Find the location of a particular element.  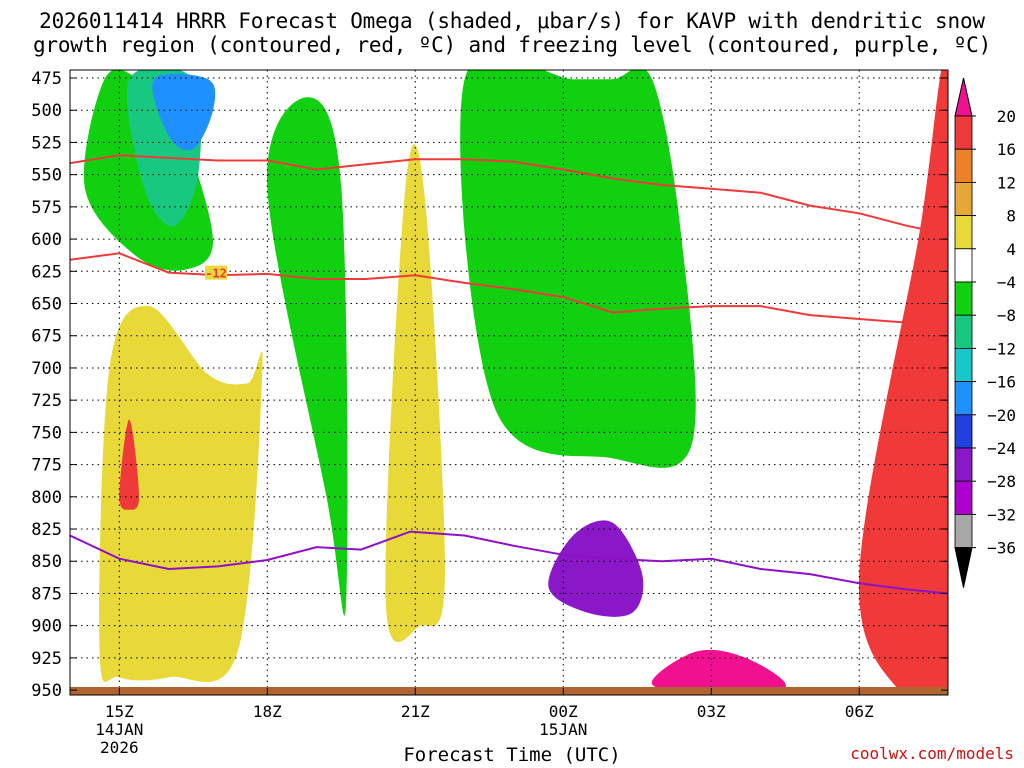

colorbar-bottom-cap is located at coordinates (963, 567).